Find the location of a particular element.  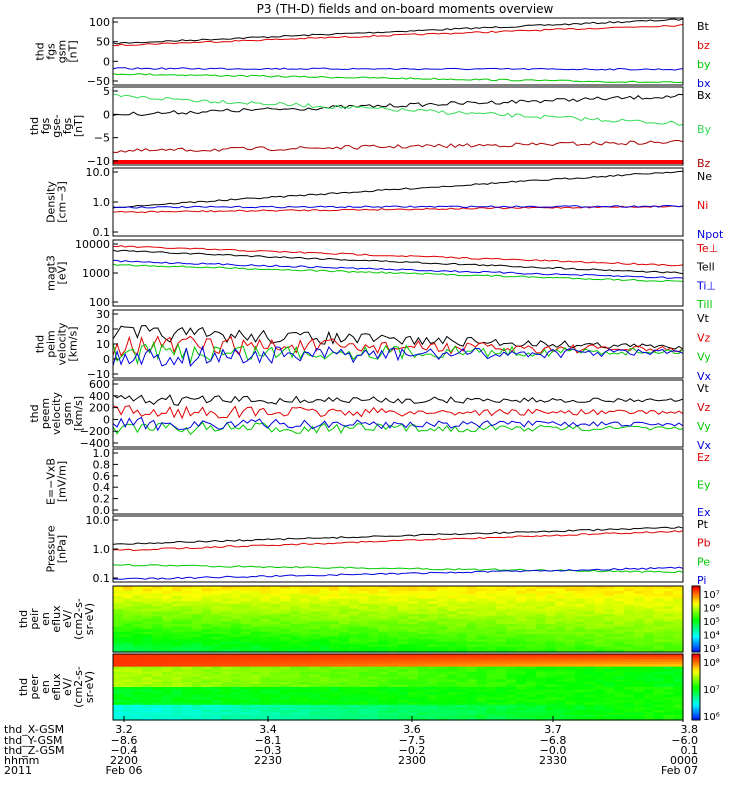

y-axis-label-line: [eV] is located at coordinates (62, 273).